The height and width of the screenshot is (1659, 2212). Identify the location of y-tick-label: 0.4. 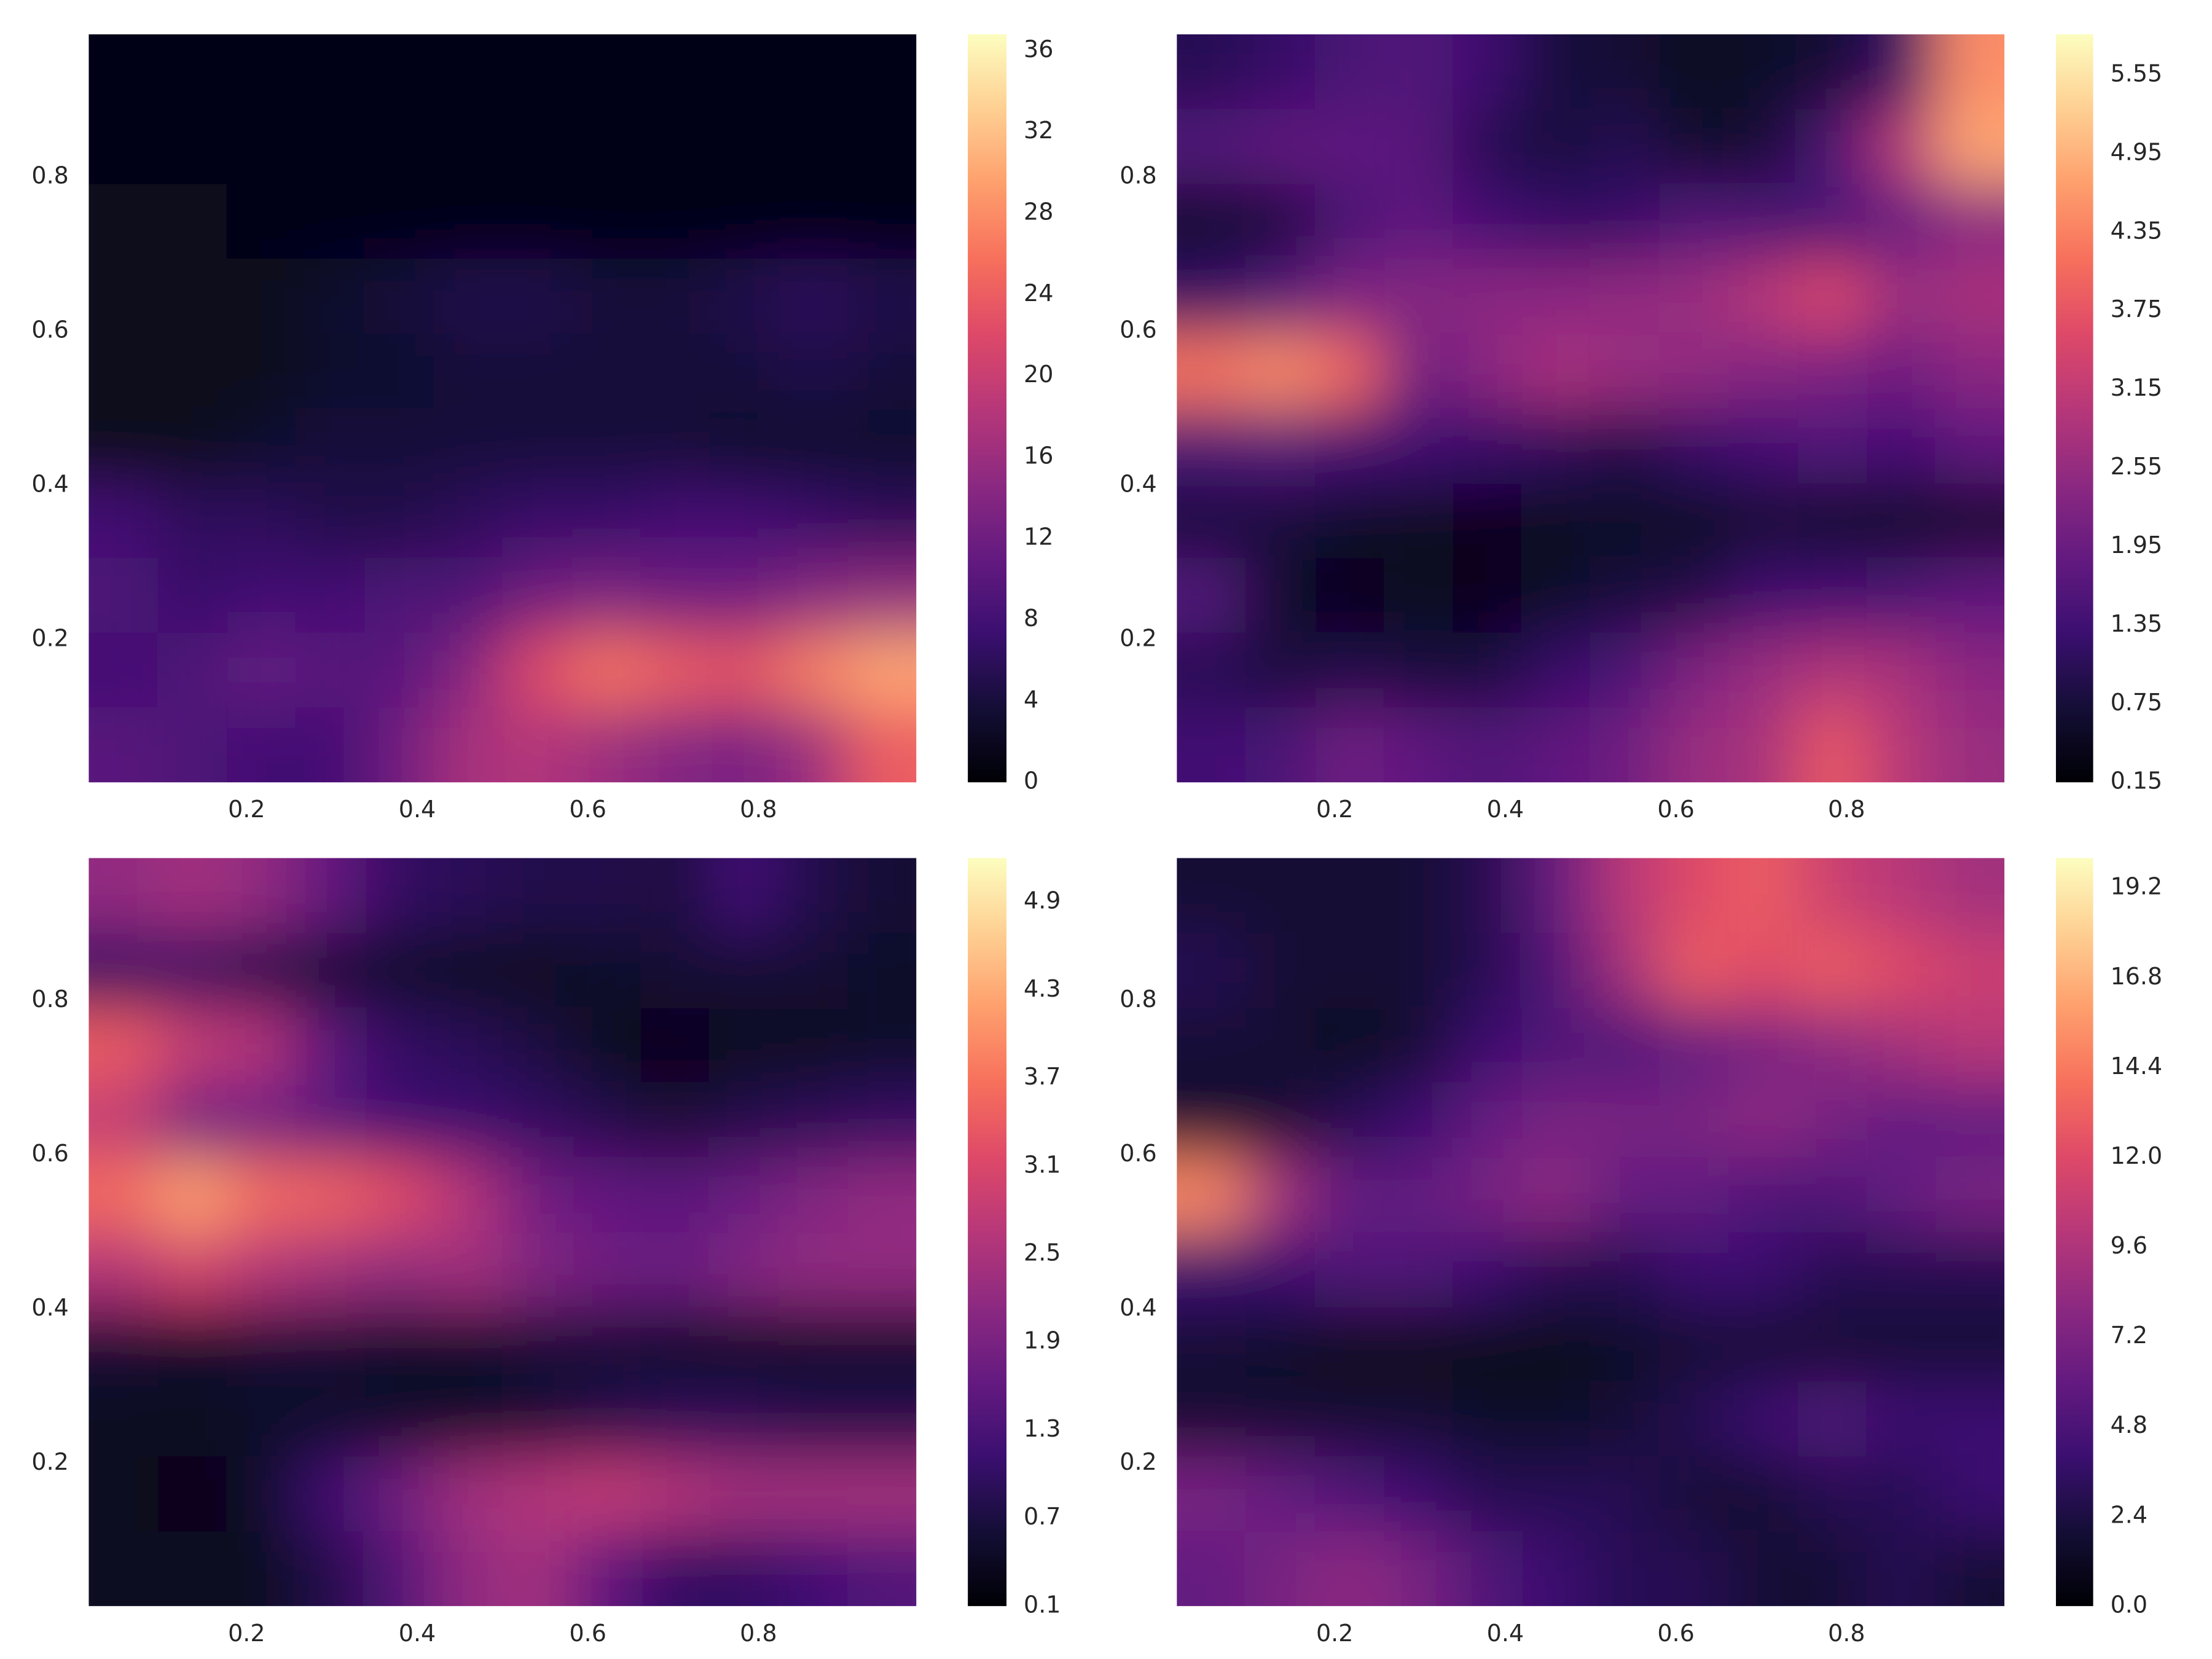
(1138, 484).